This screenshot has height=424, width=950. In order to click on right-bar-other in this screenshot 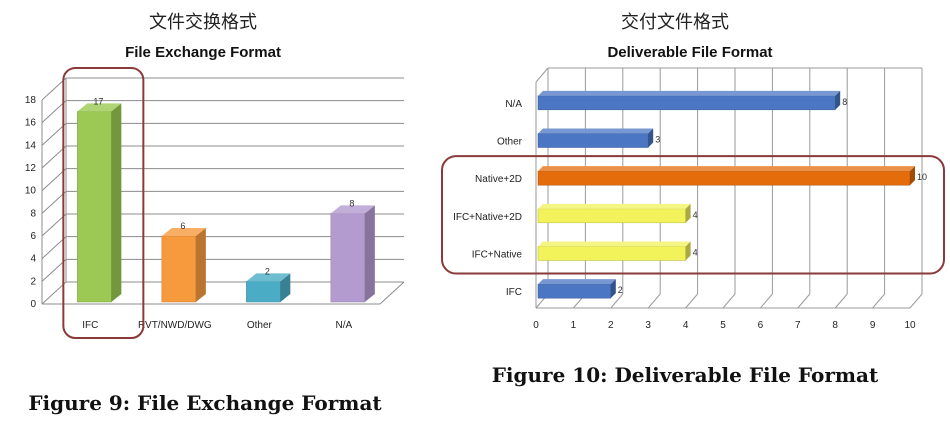, I will do `click(595, 138)`.